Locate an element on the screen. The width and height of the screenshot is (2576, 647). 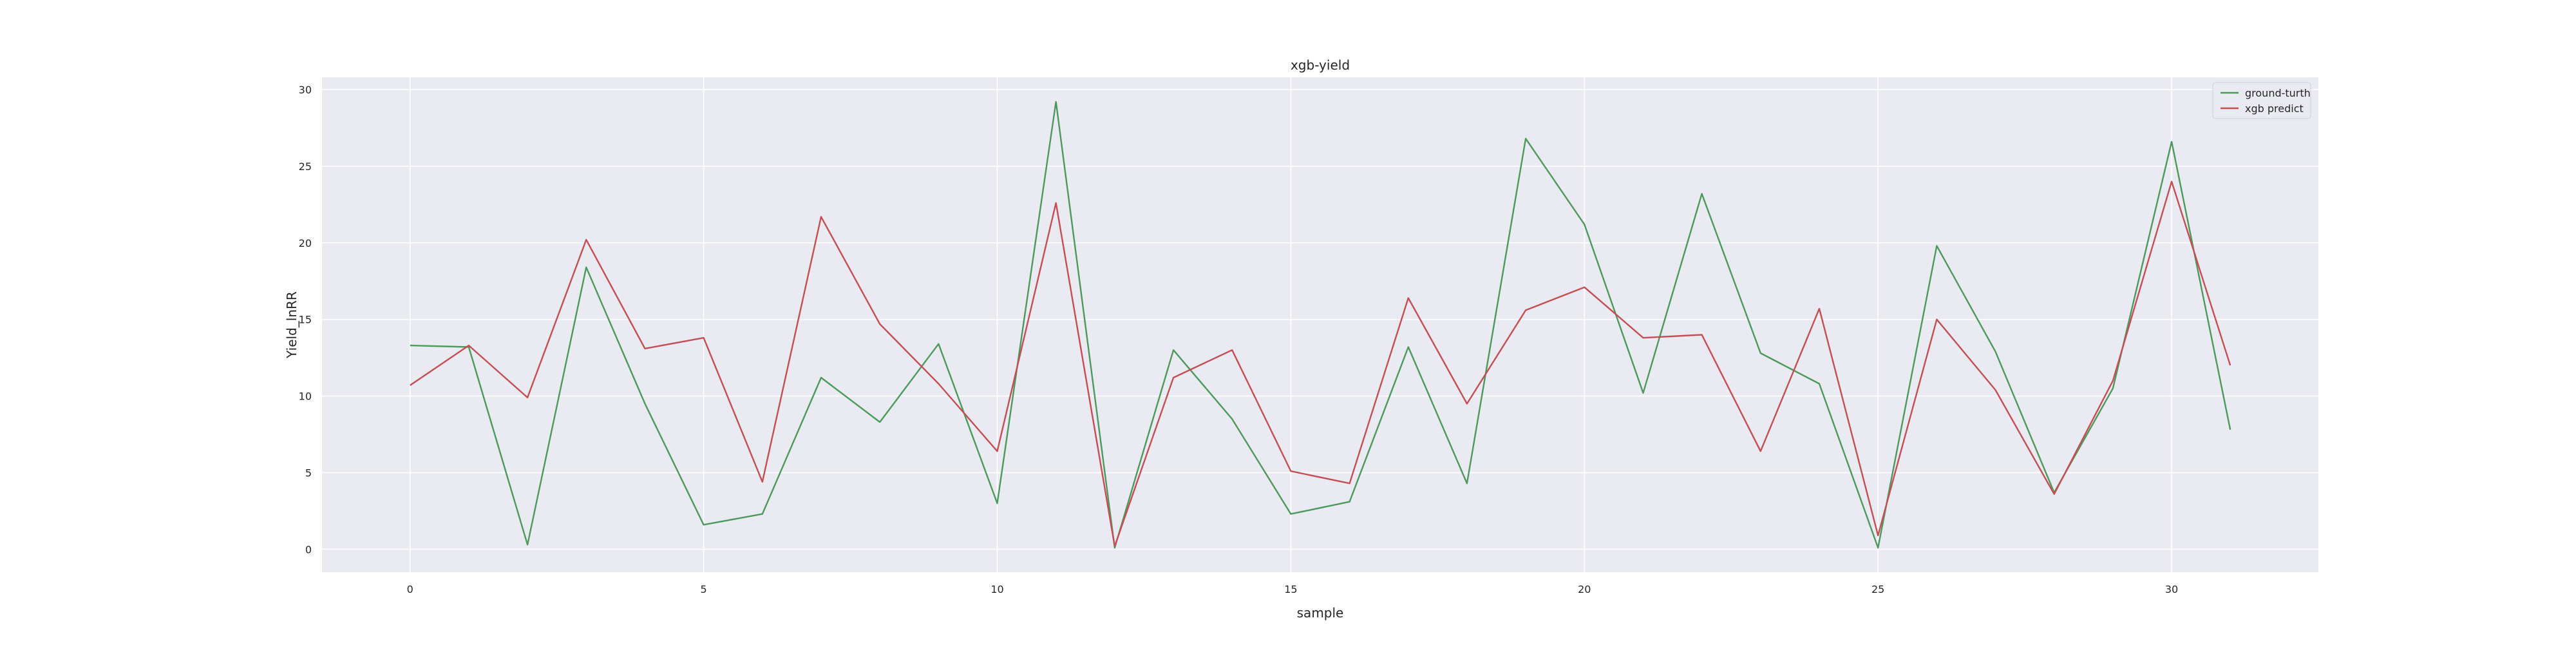
y-tick-labels: 0 5 10 15 20 25 30 is located at coordinates (305, 319).